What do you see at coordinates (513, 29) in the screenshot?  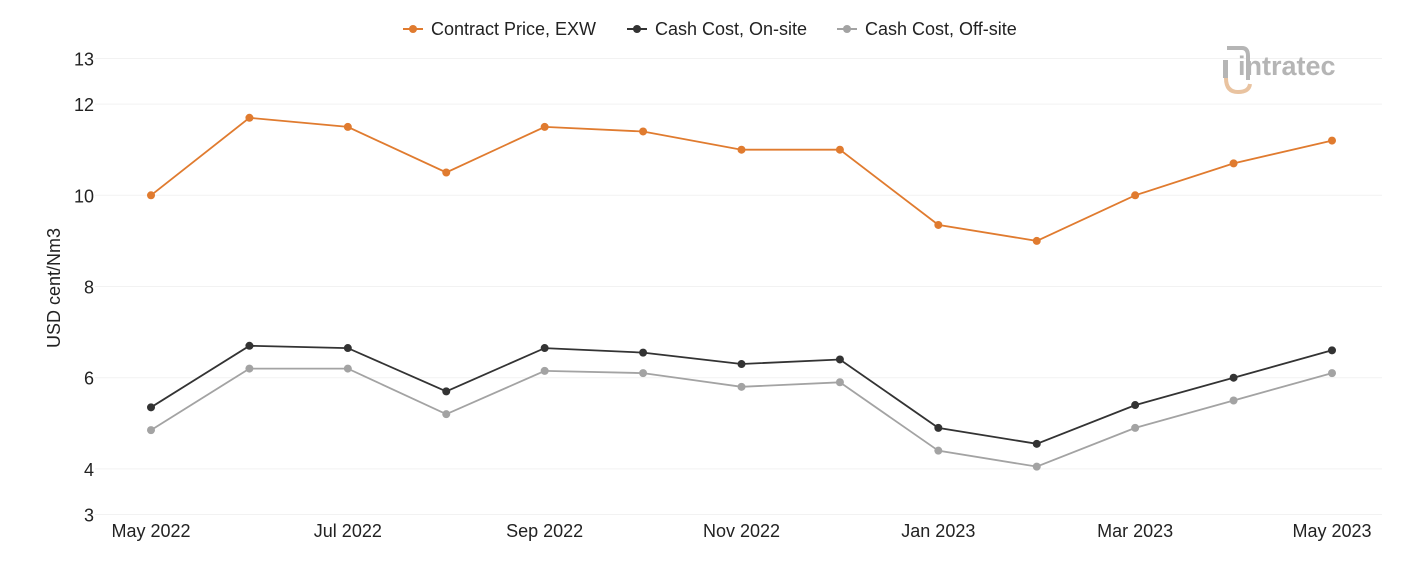 I see `legend-label: Contract Price, EXW` at bounding box center [513, 29].